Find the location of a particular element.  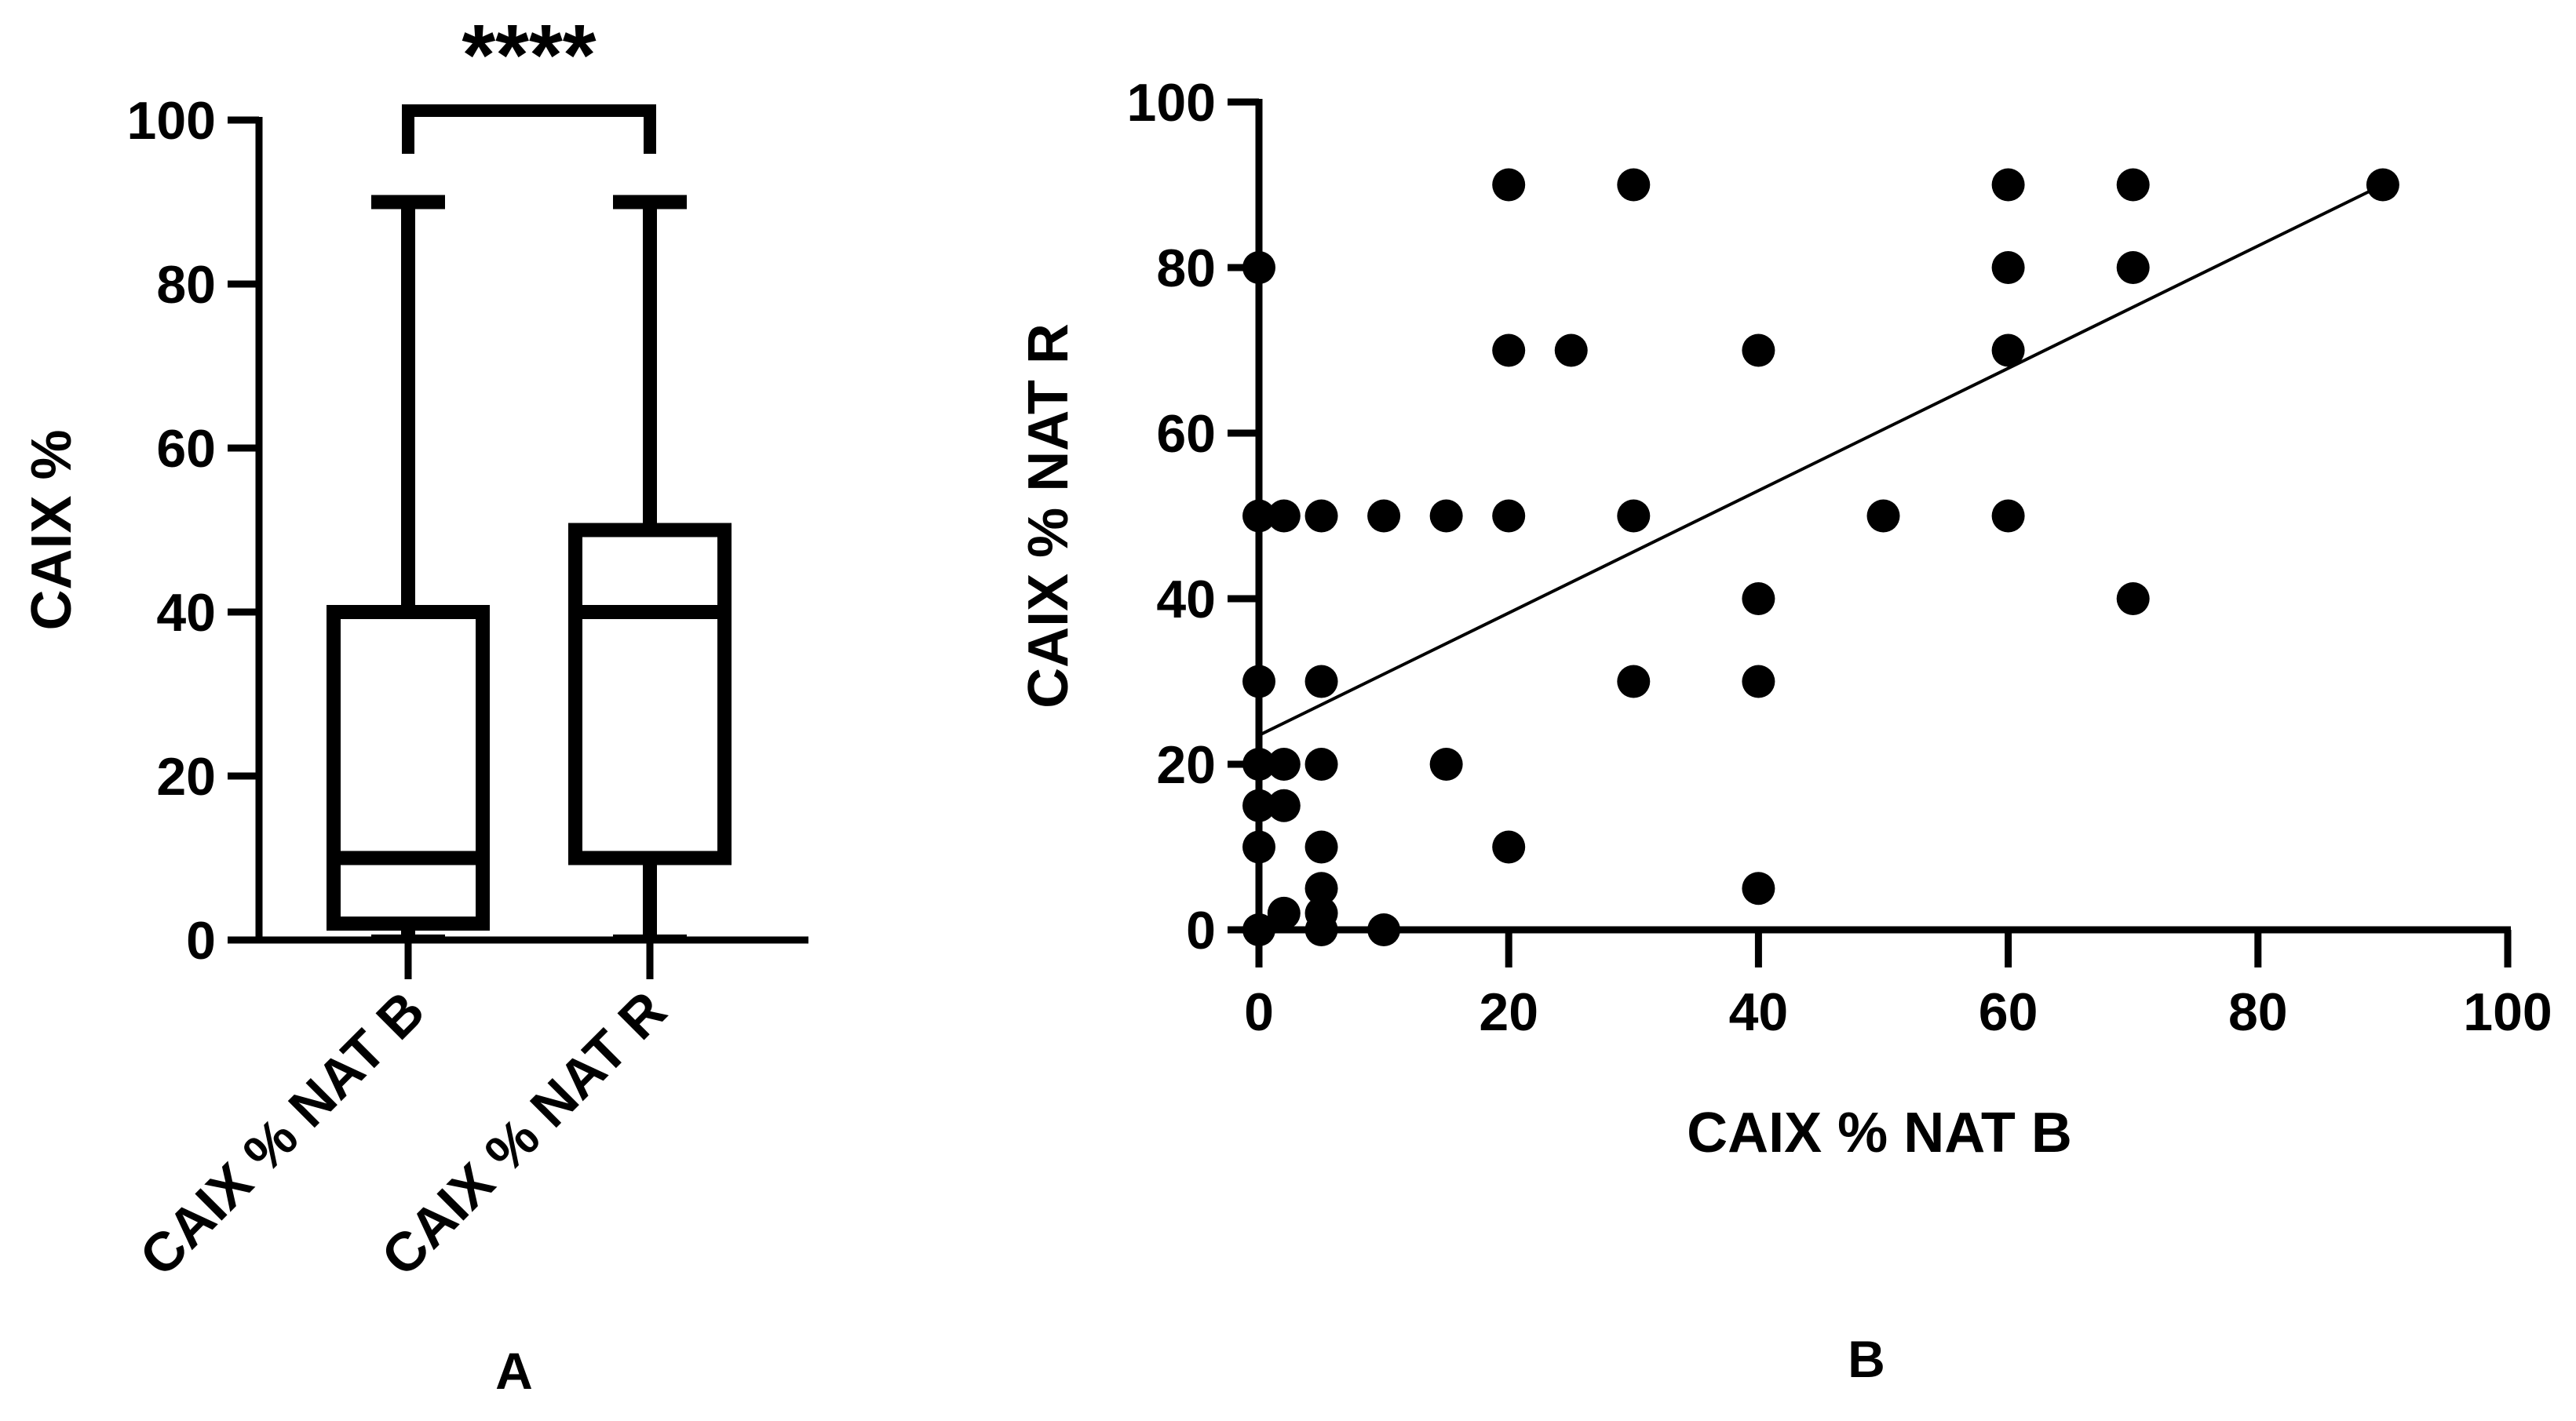

y-axis-label: CAIX % NAT R is located at coordinates (1048, 516).